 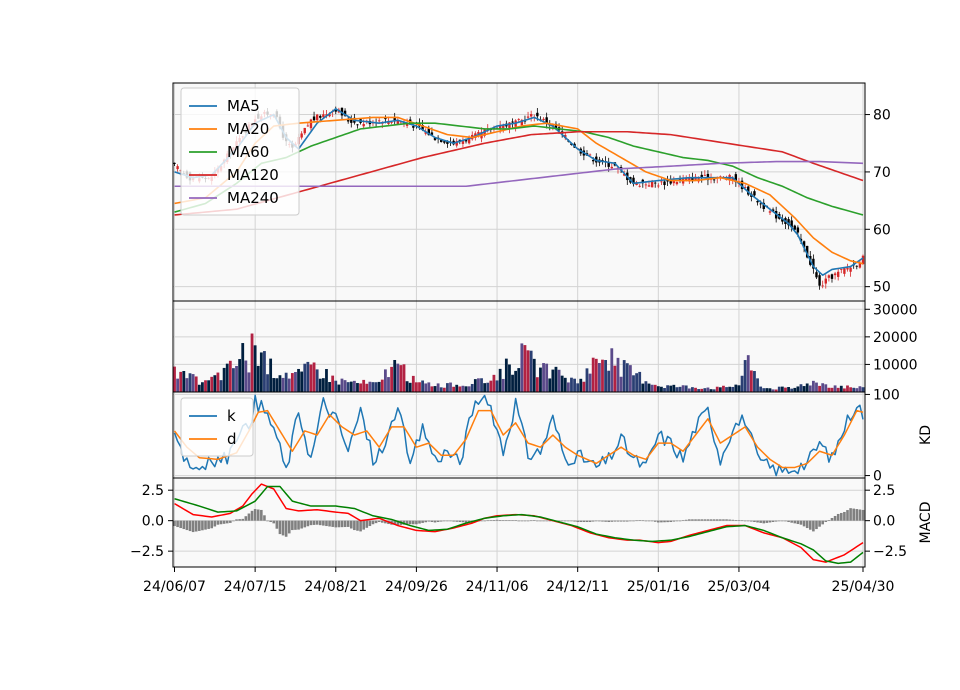 What do you see at coordinates (519, 522) in the screenshot?
I see `macd-border` at bounding box center [519, 522].